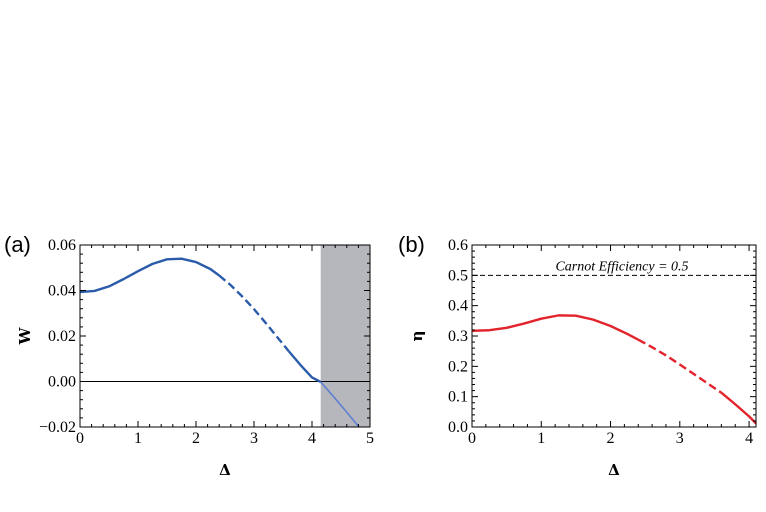 The image size is (766, 512). I want to click on chart-a-xtick-label: 5, so click(370, 438).